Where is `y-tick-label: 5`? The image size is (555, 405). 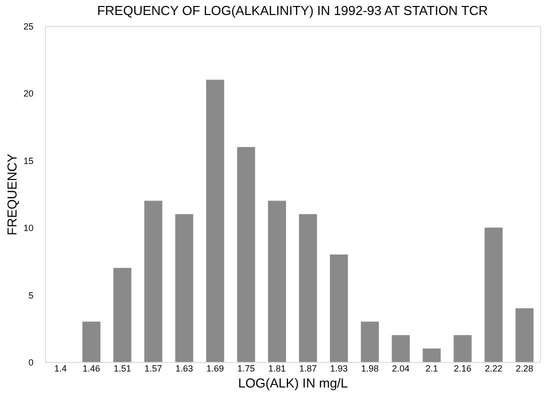
y-tick-label: 5 is located at coordinates (31, 295).